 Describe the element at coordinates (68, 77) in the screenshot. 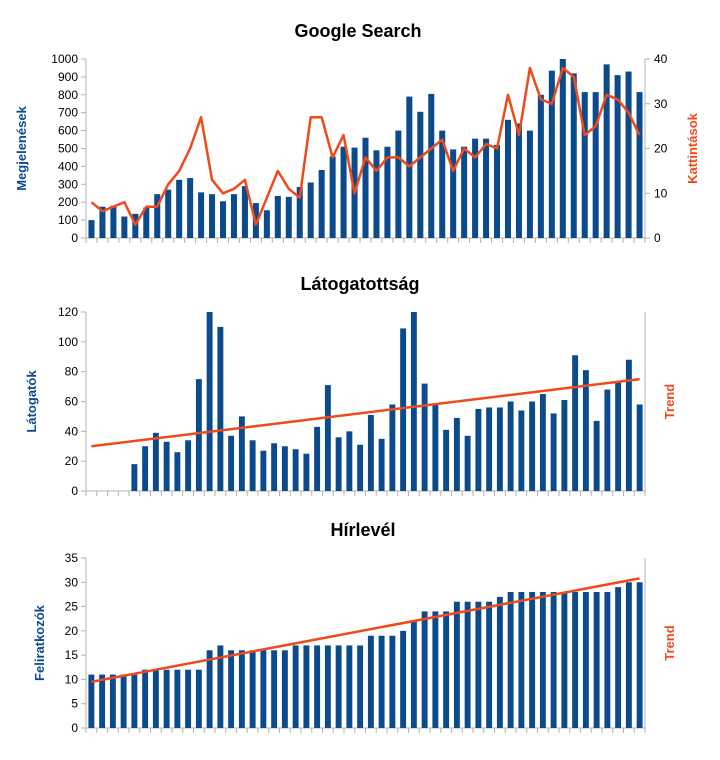

I see `y-tick-label: 900` at that location.